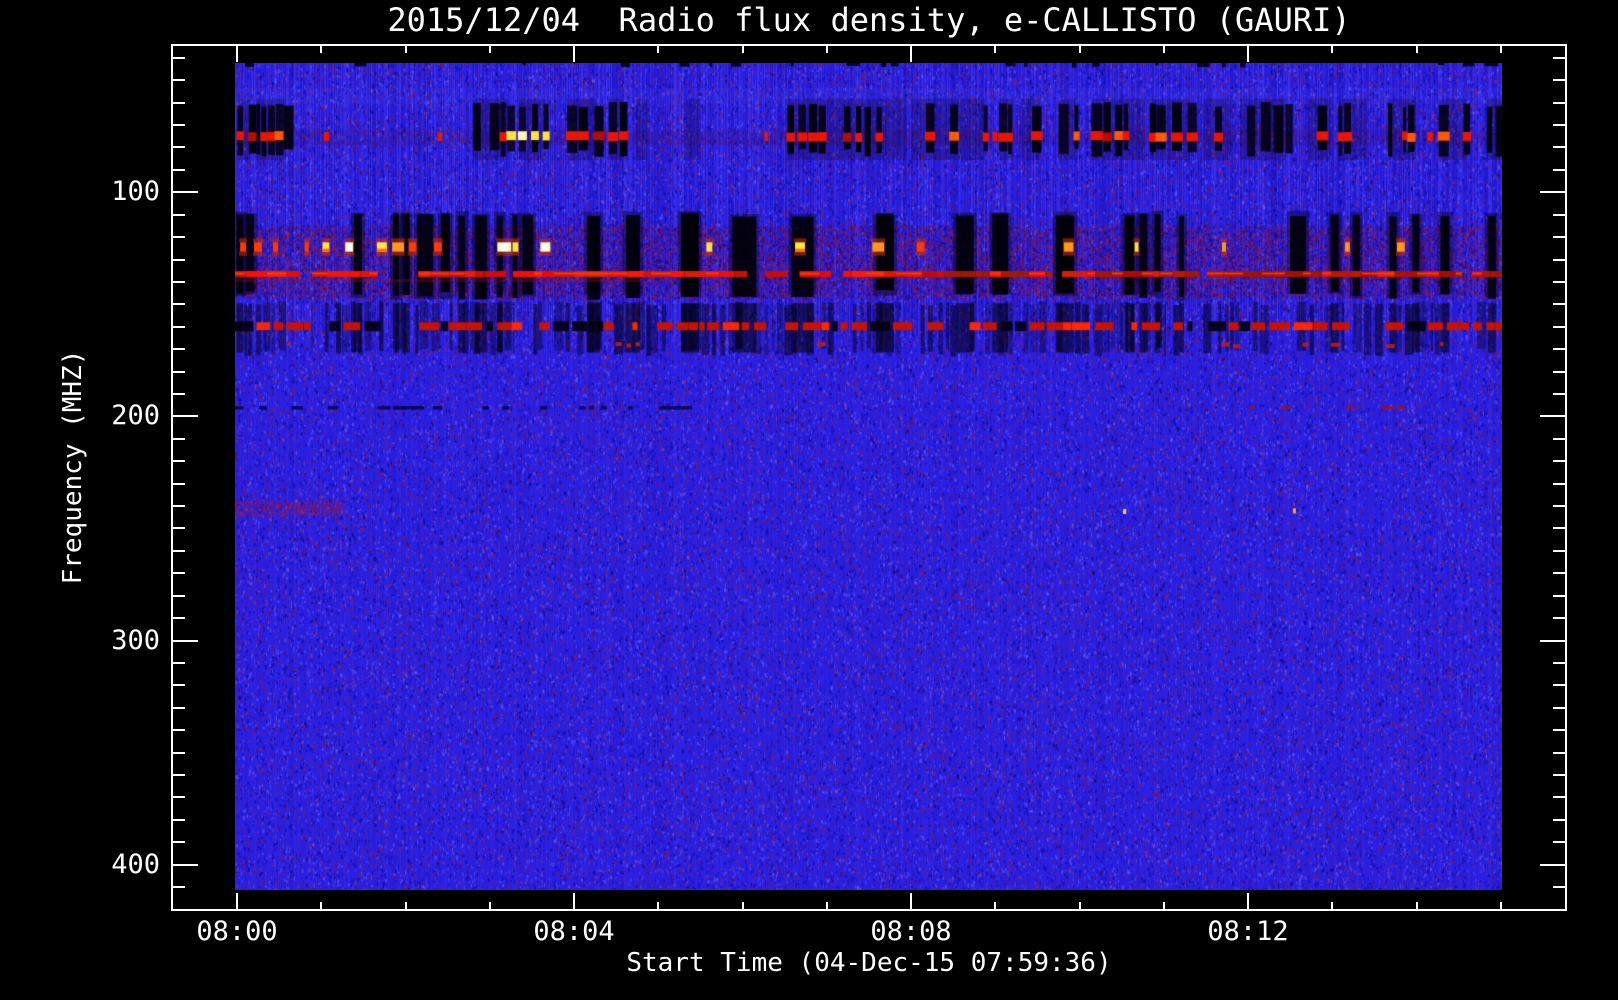 Image resolution: width=1618 pixels, height=1000 pixels. What do you see at coordinates (911, 931) in the screenshot?
I see `x-tick-label-0808: 08:08` at bounding box center [911, 931].